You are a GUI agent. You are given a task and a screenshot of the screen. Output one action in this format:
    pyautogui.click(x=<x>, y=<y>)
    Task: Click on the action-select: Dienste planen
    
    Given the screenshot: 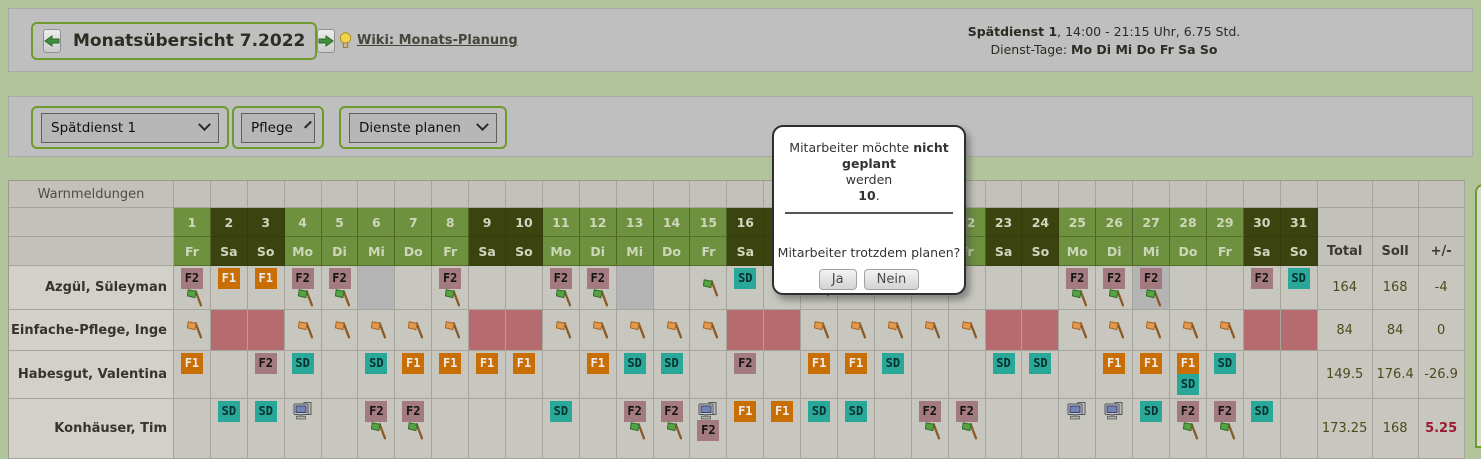 What is the action you would take?
    pyautogui.click(x=423, y=127)
    